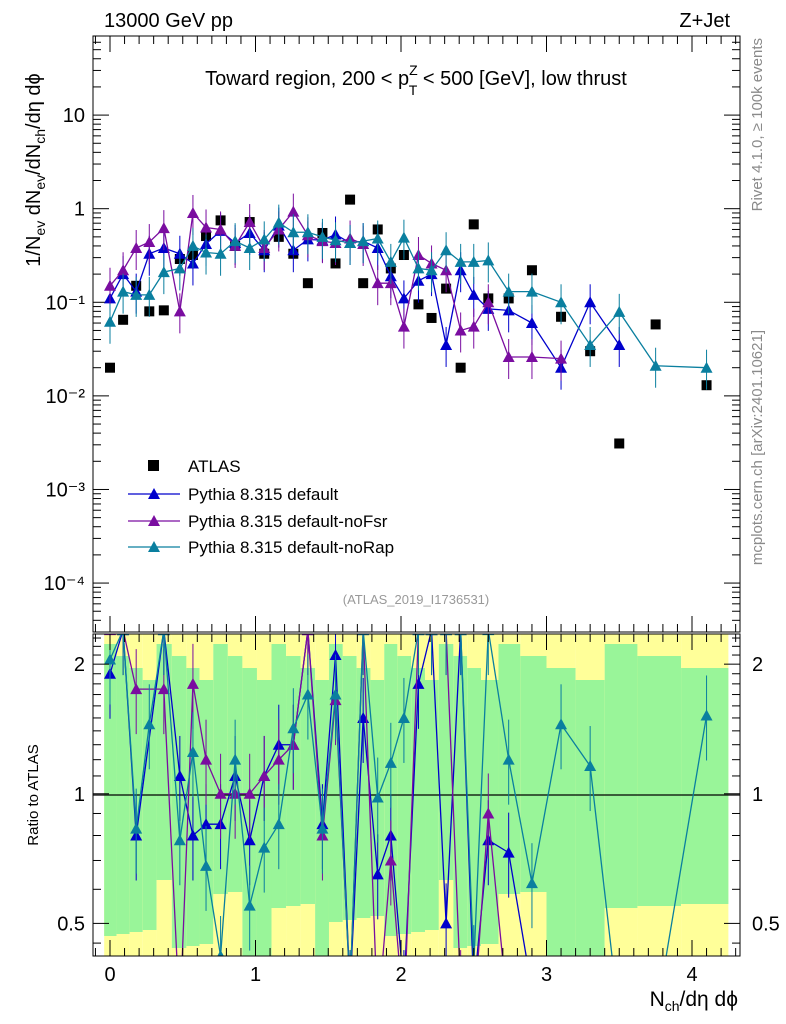  What do you see at coordinates (400, 975) in the screenshot?
I see `x-tick-label: 2` at bounding box center [400, 975].